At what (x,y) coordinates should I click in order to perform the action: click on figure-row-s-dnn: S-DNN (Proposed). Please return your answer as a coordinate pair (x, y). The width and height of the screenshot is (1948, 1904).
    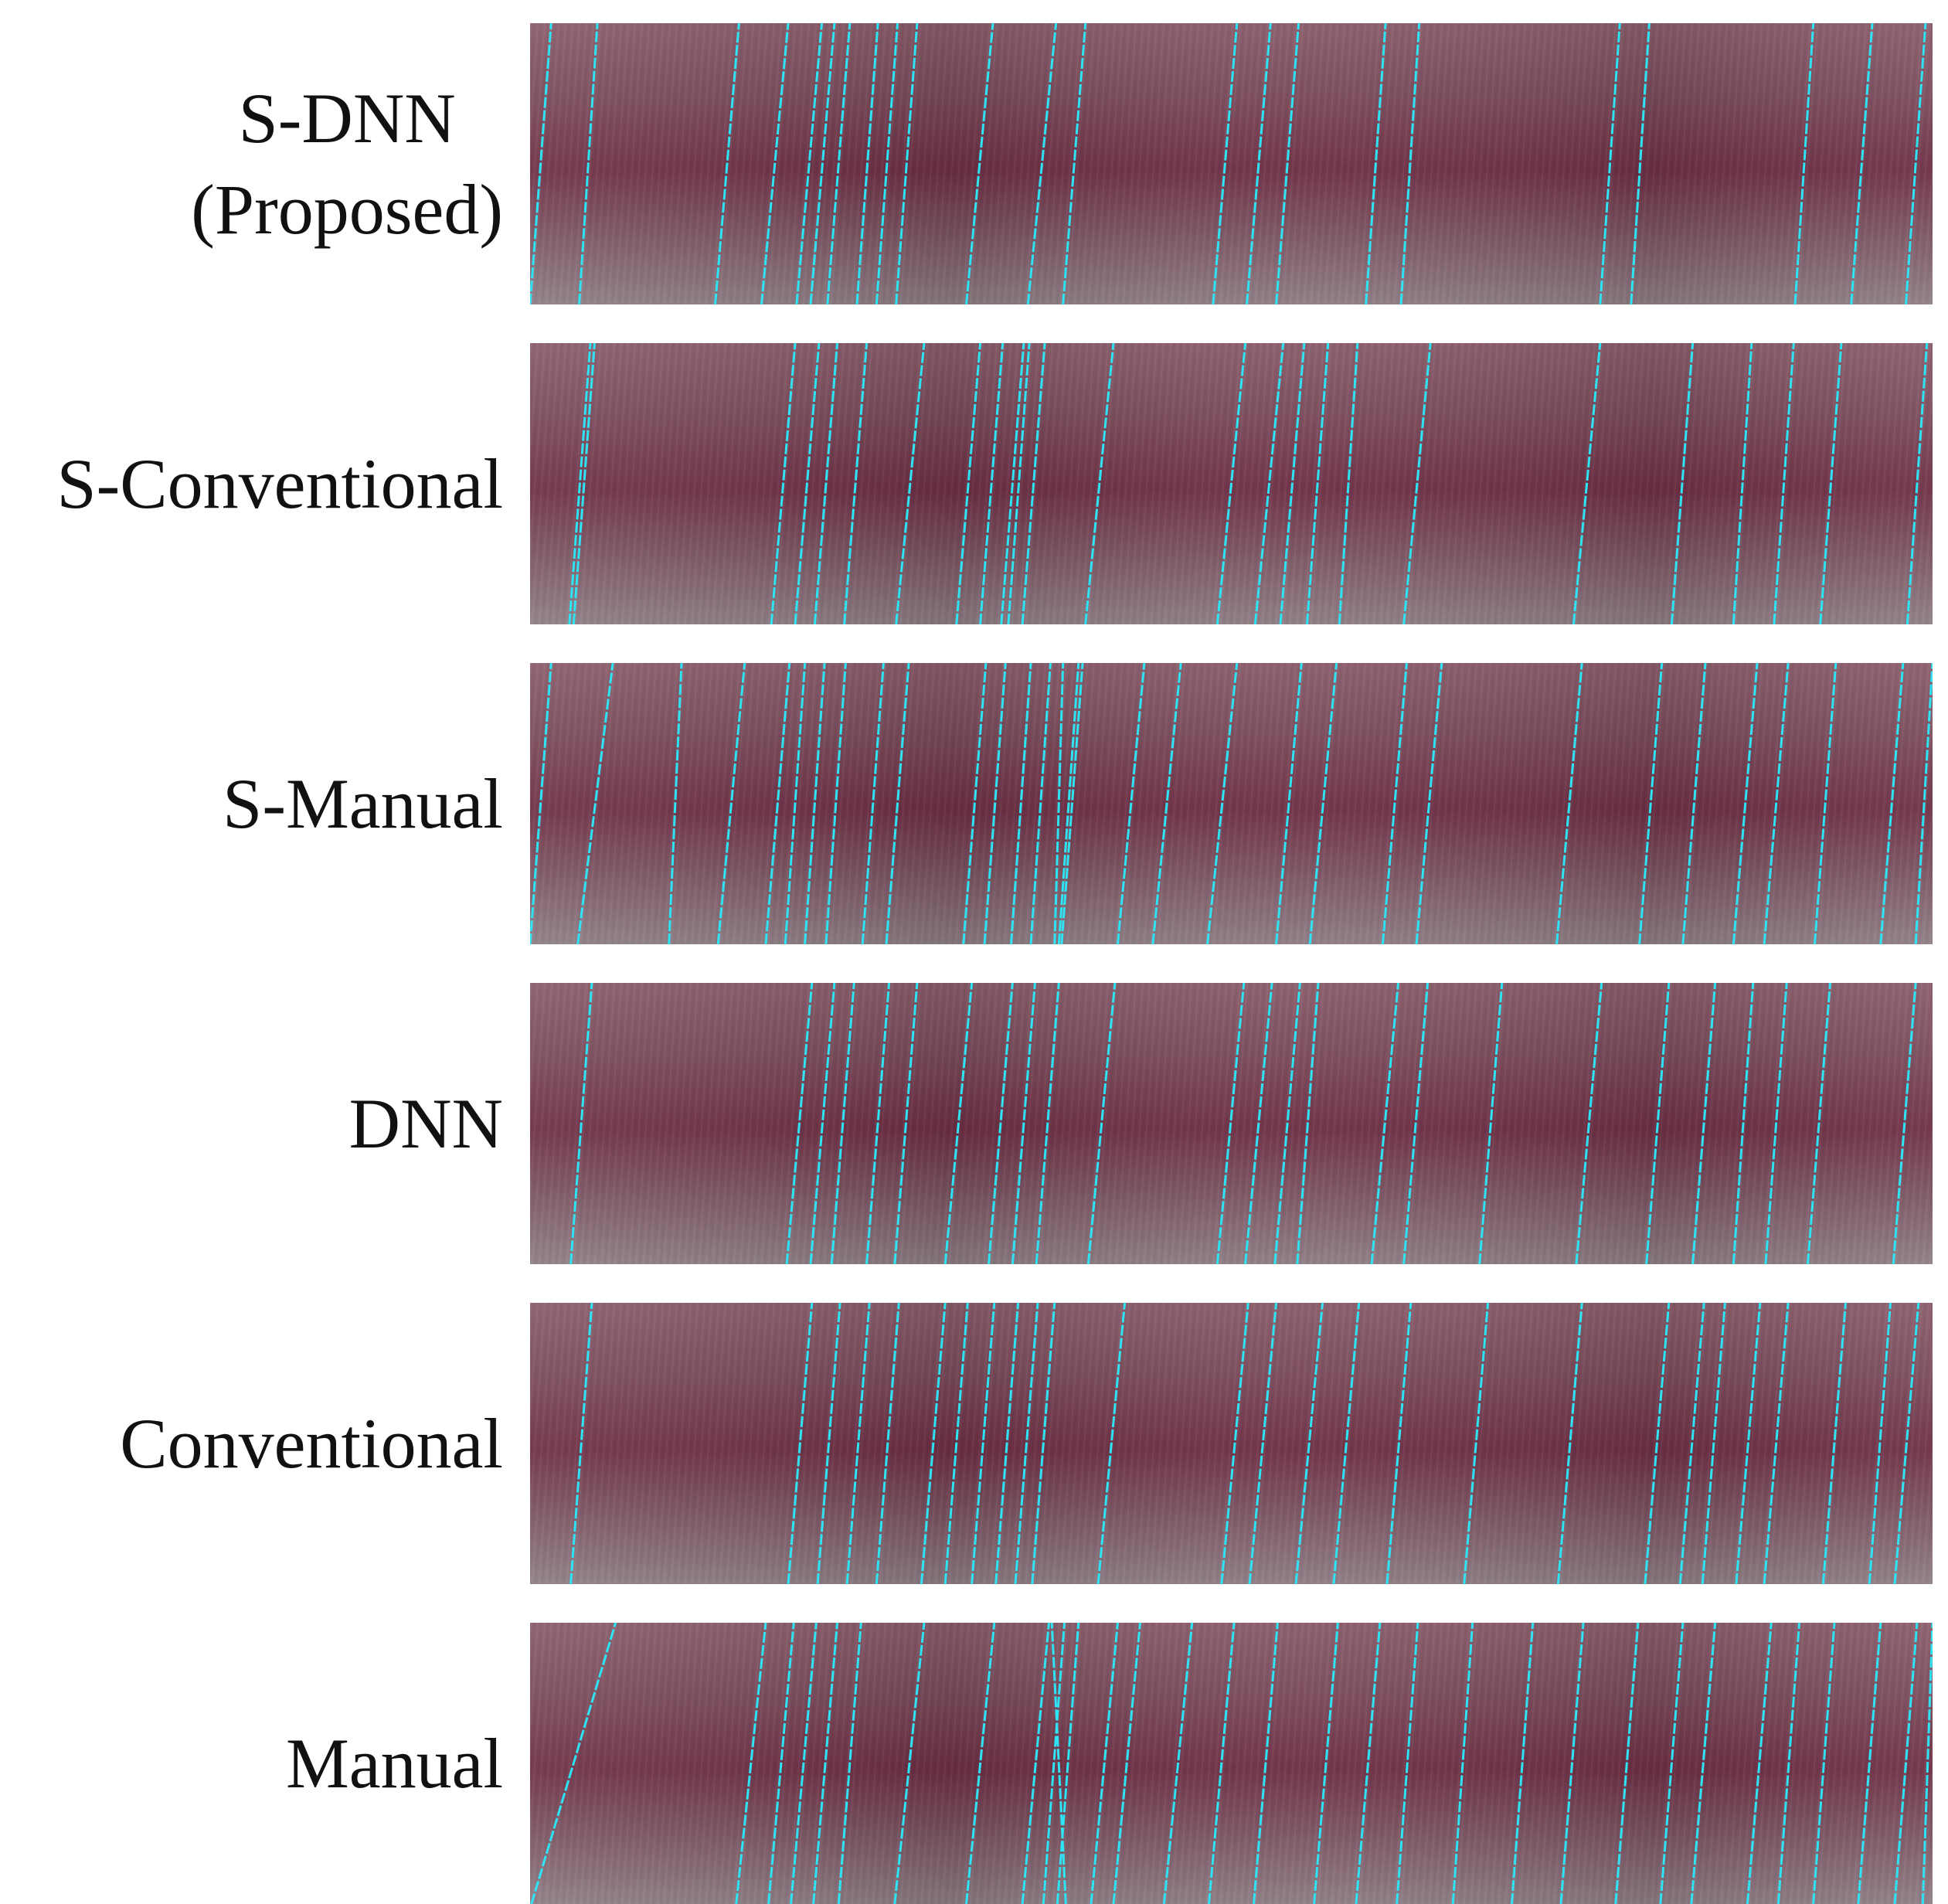
    Looking at the image, I should click on (974, 163).